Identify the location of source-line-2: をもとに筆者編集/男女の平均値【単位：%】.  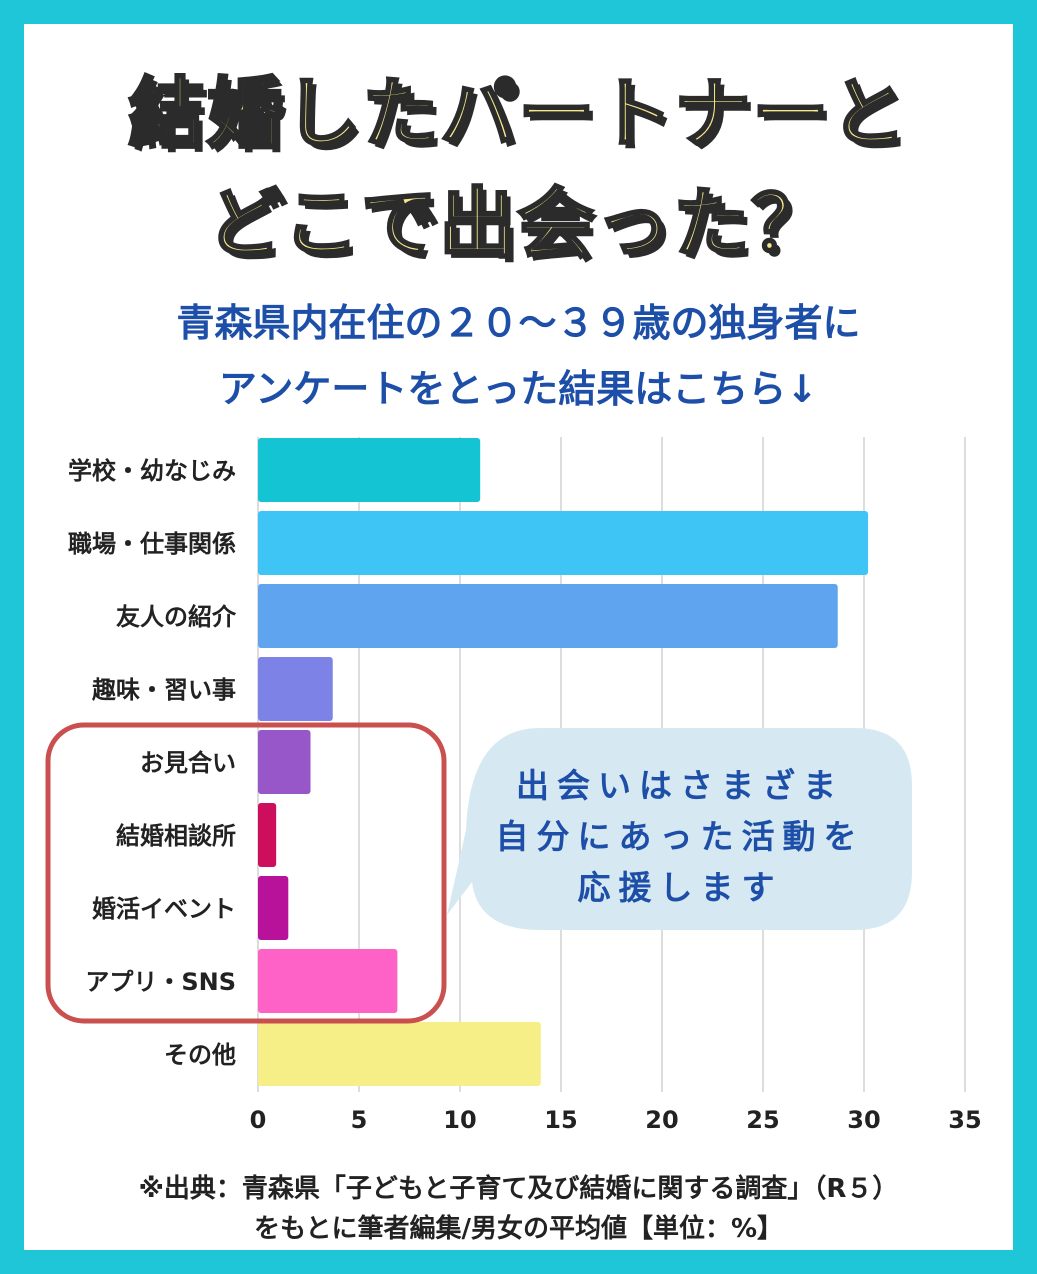
(518, 1229).